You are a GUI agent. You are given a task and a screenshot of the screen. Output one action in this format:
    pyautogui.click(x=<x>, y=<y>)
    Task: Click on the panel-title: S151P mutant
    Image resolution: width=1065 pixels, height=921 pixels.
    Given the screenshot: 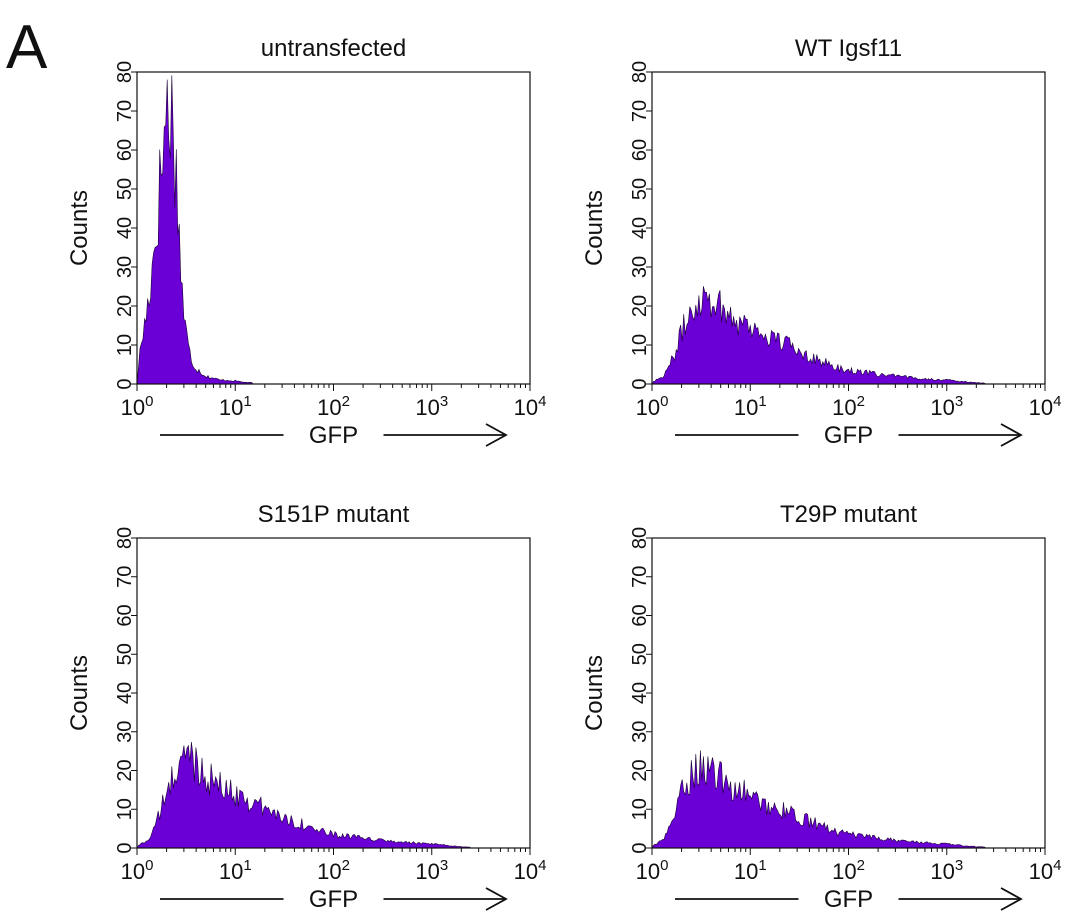 What is the action you would take?
    pyautogui.click(x=334, y=514)
    